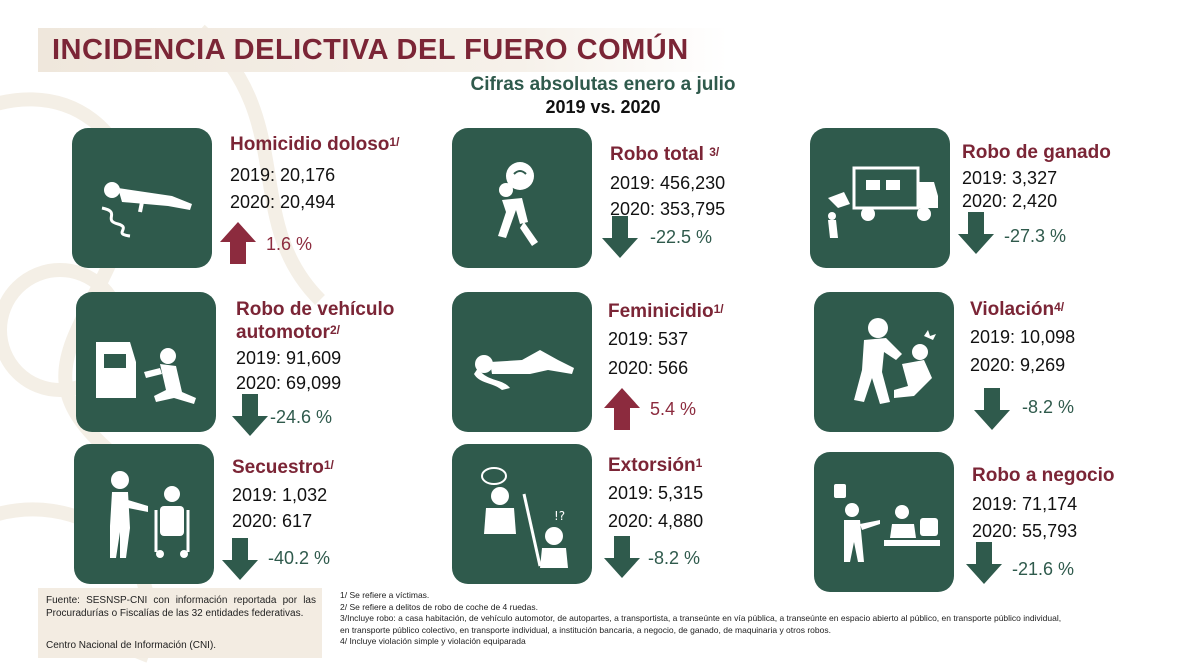 Image resolution: width=1200 pixels, height=672 pixels. I want to click on title-band, so click(383, 50).